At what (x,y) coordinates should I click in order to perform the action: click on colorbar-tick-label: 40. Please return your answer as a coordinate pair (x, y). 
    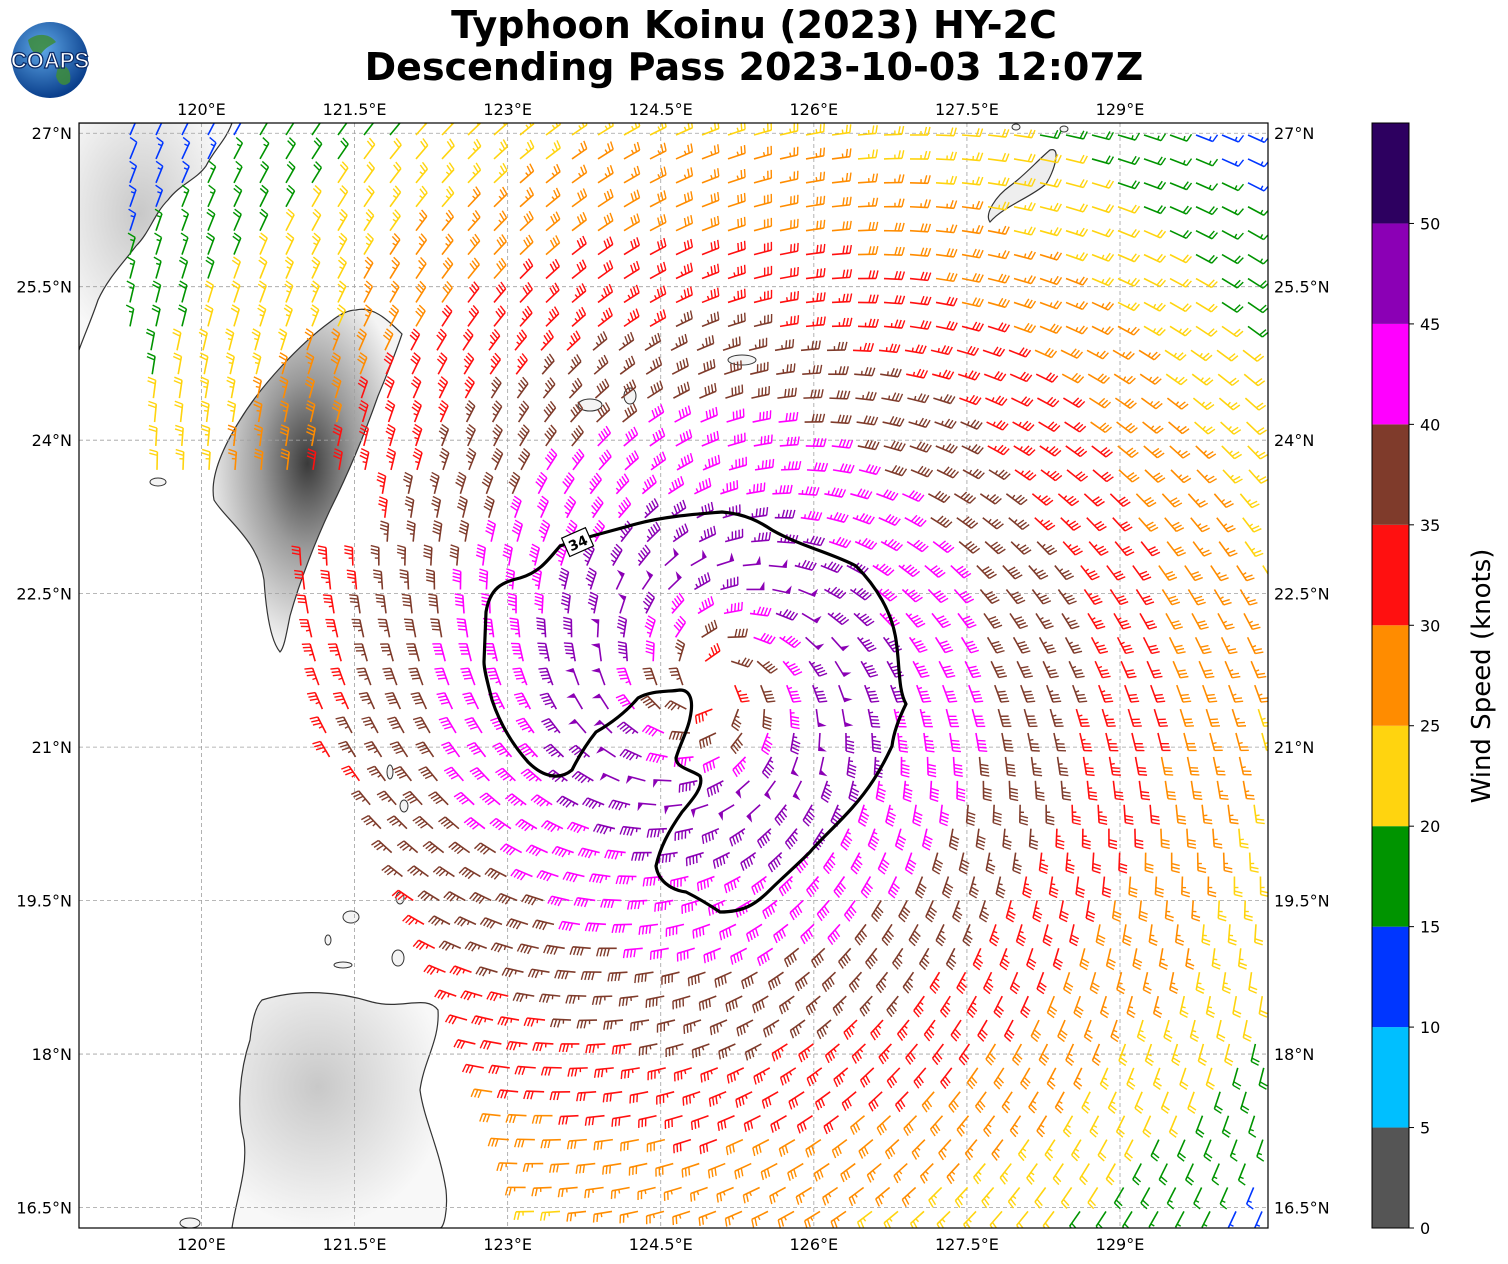
    Looking at the image, I should click on (1430, 424).